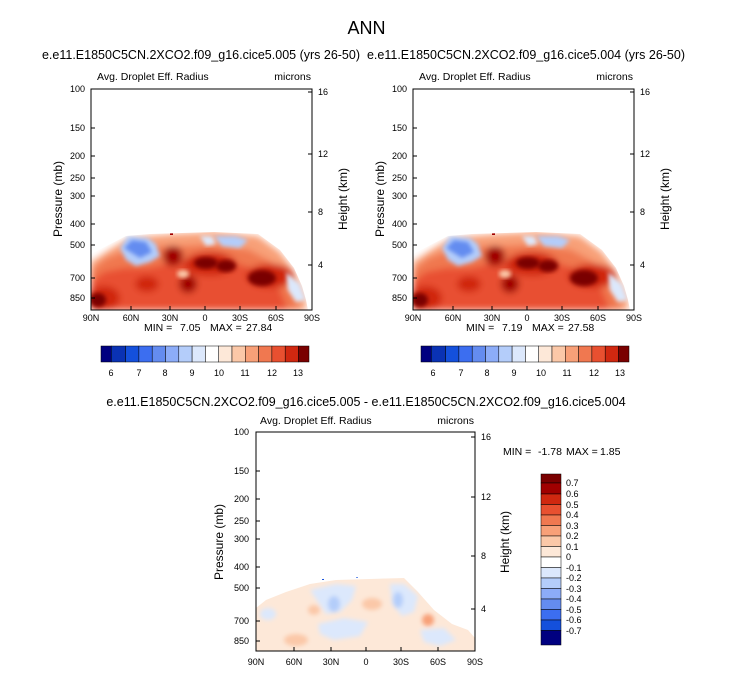  I want to click on panel-2-y-tick: 850, so click(399, 298).